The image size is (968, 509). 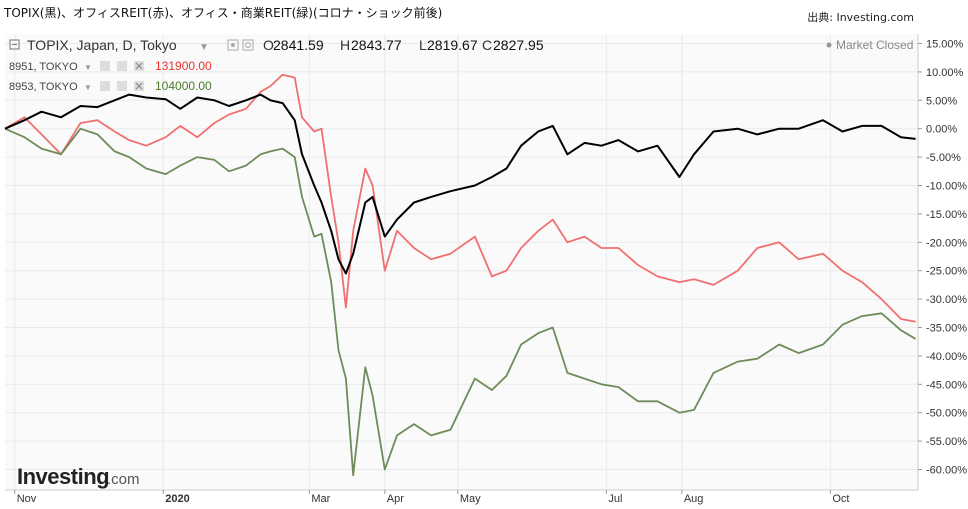 What do you see at coordinates (43, 87) in the screenshot?
I see `legend-series-2-label: 8953, TOKYO` at bounding box center [43, 87].